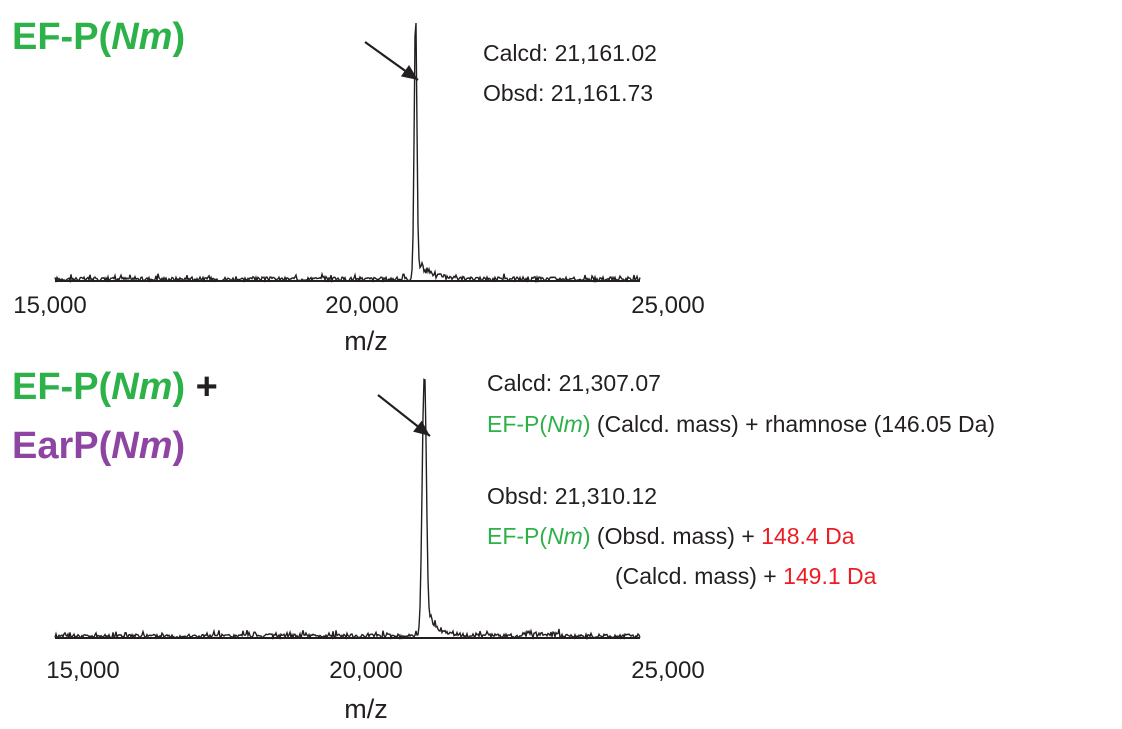 The image size is (1122, 729). Describe the element at coordinates (179, 37) in the screenshot. I see `panel1-title-suffix: )` at that location.